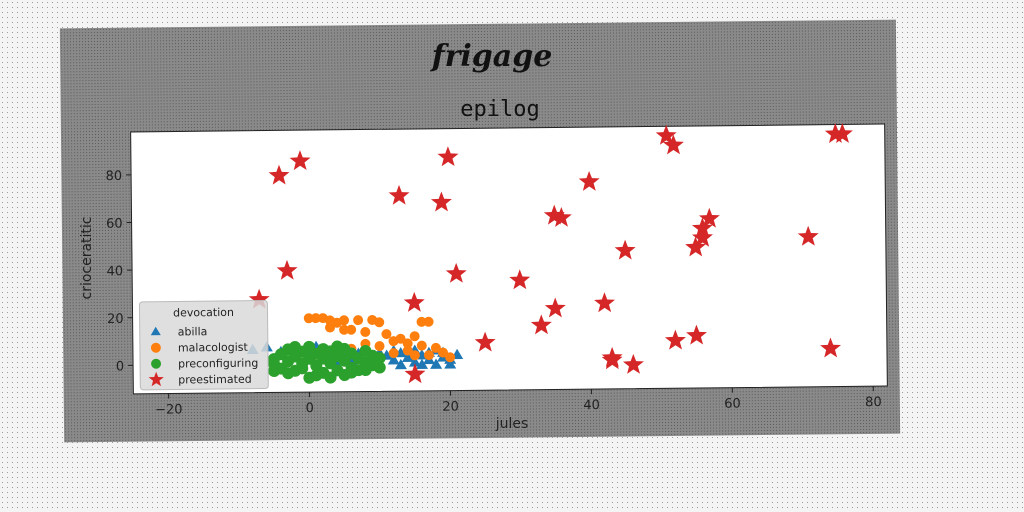 The image size is (1024, 512). I want to click on y-tick-label: 80, so click(113, 176).